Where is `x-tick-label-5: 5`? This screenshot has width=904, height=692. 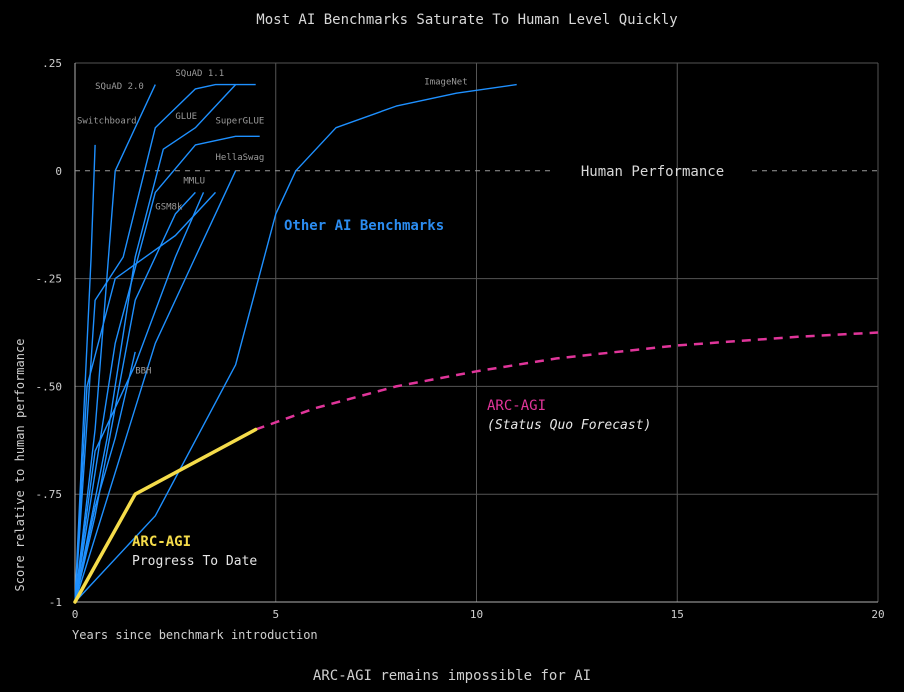 x-tick-label-5: 5 is located at coordinates (275, 614).